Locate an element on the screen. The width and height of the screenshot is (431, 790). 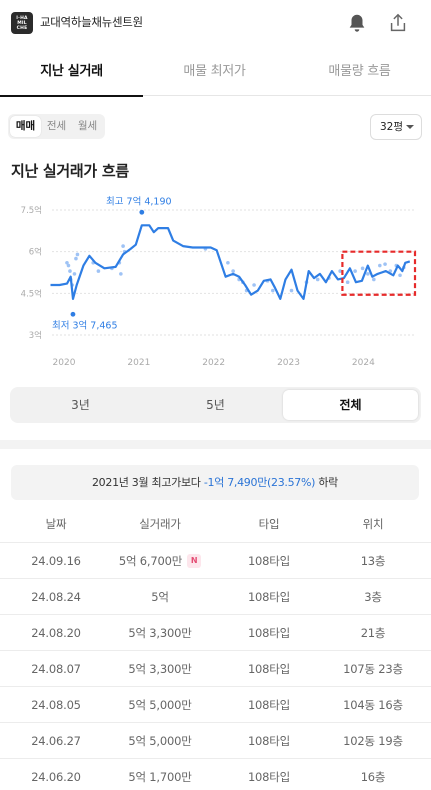
brand-logo: I·HA MIL CHE is located at coordinates (22, 23).